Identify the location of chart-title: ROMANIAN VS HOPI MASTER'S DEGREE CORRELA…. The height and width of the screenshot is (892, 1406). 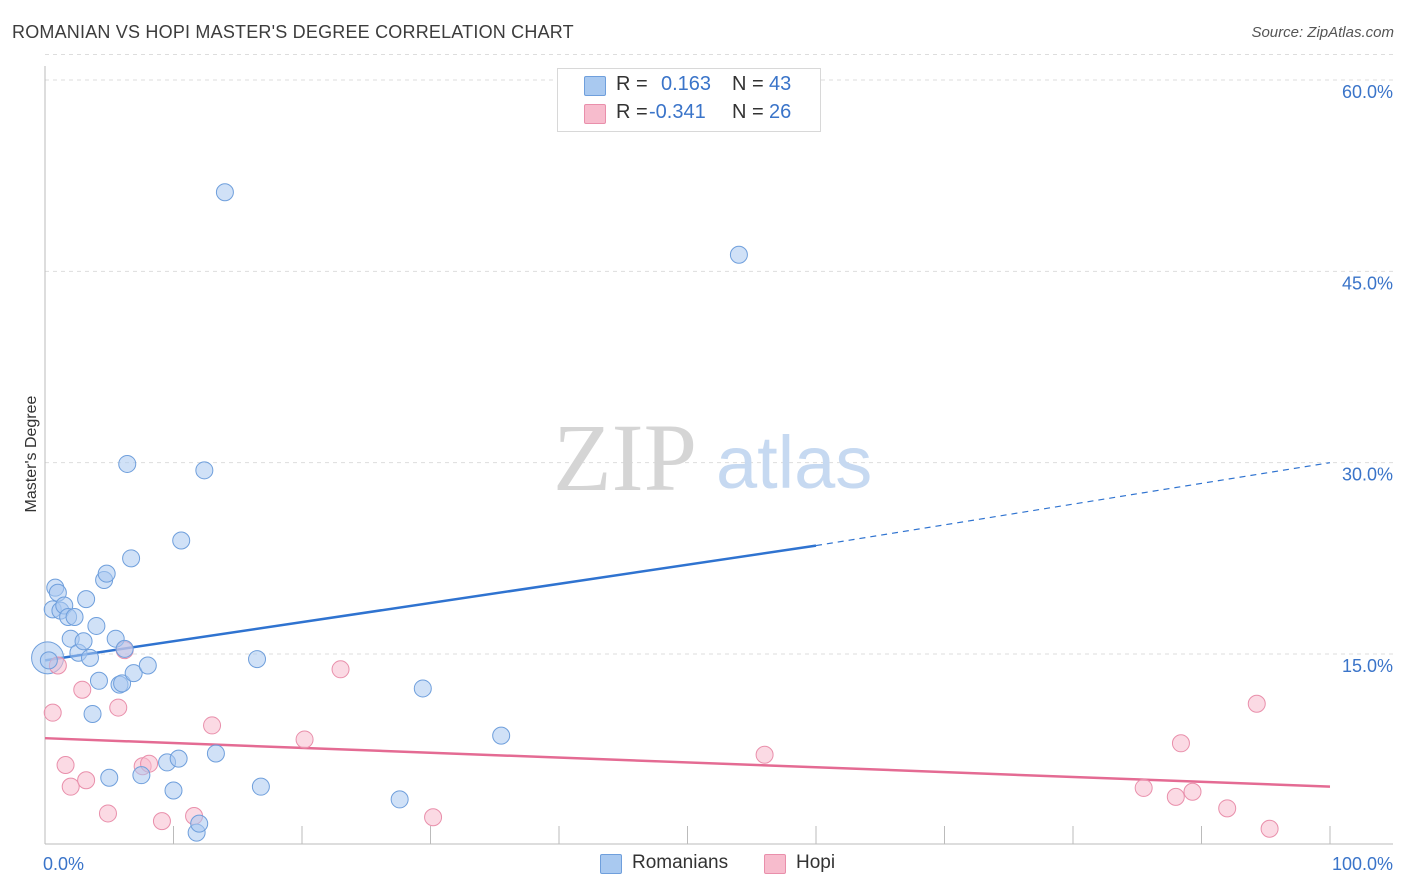
(293, 32).